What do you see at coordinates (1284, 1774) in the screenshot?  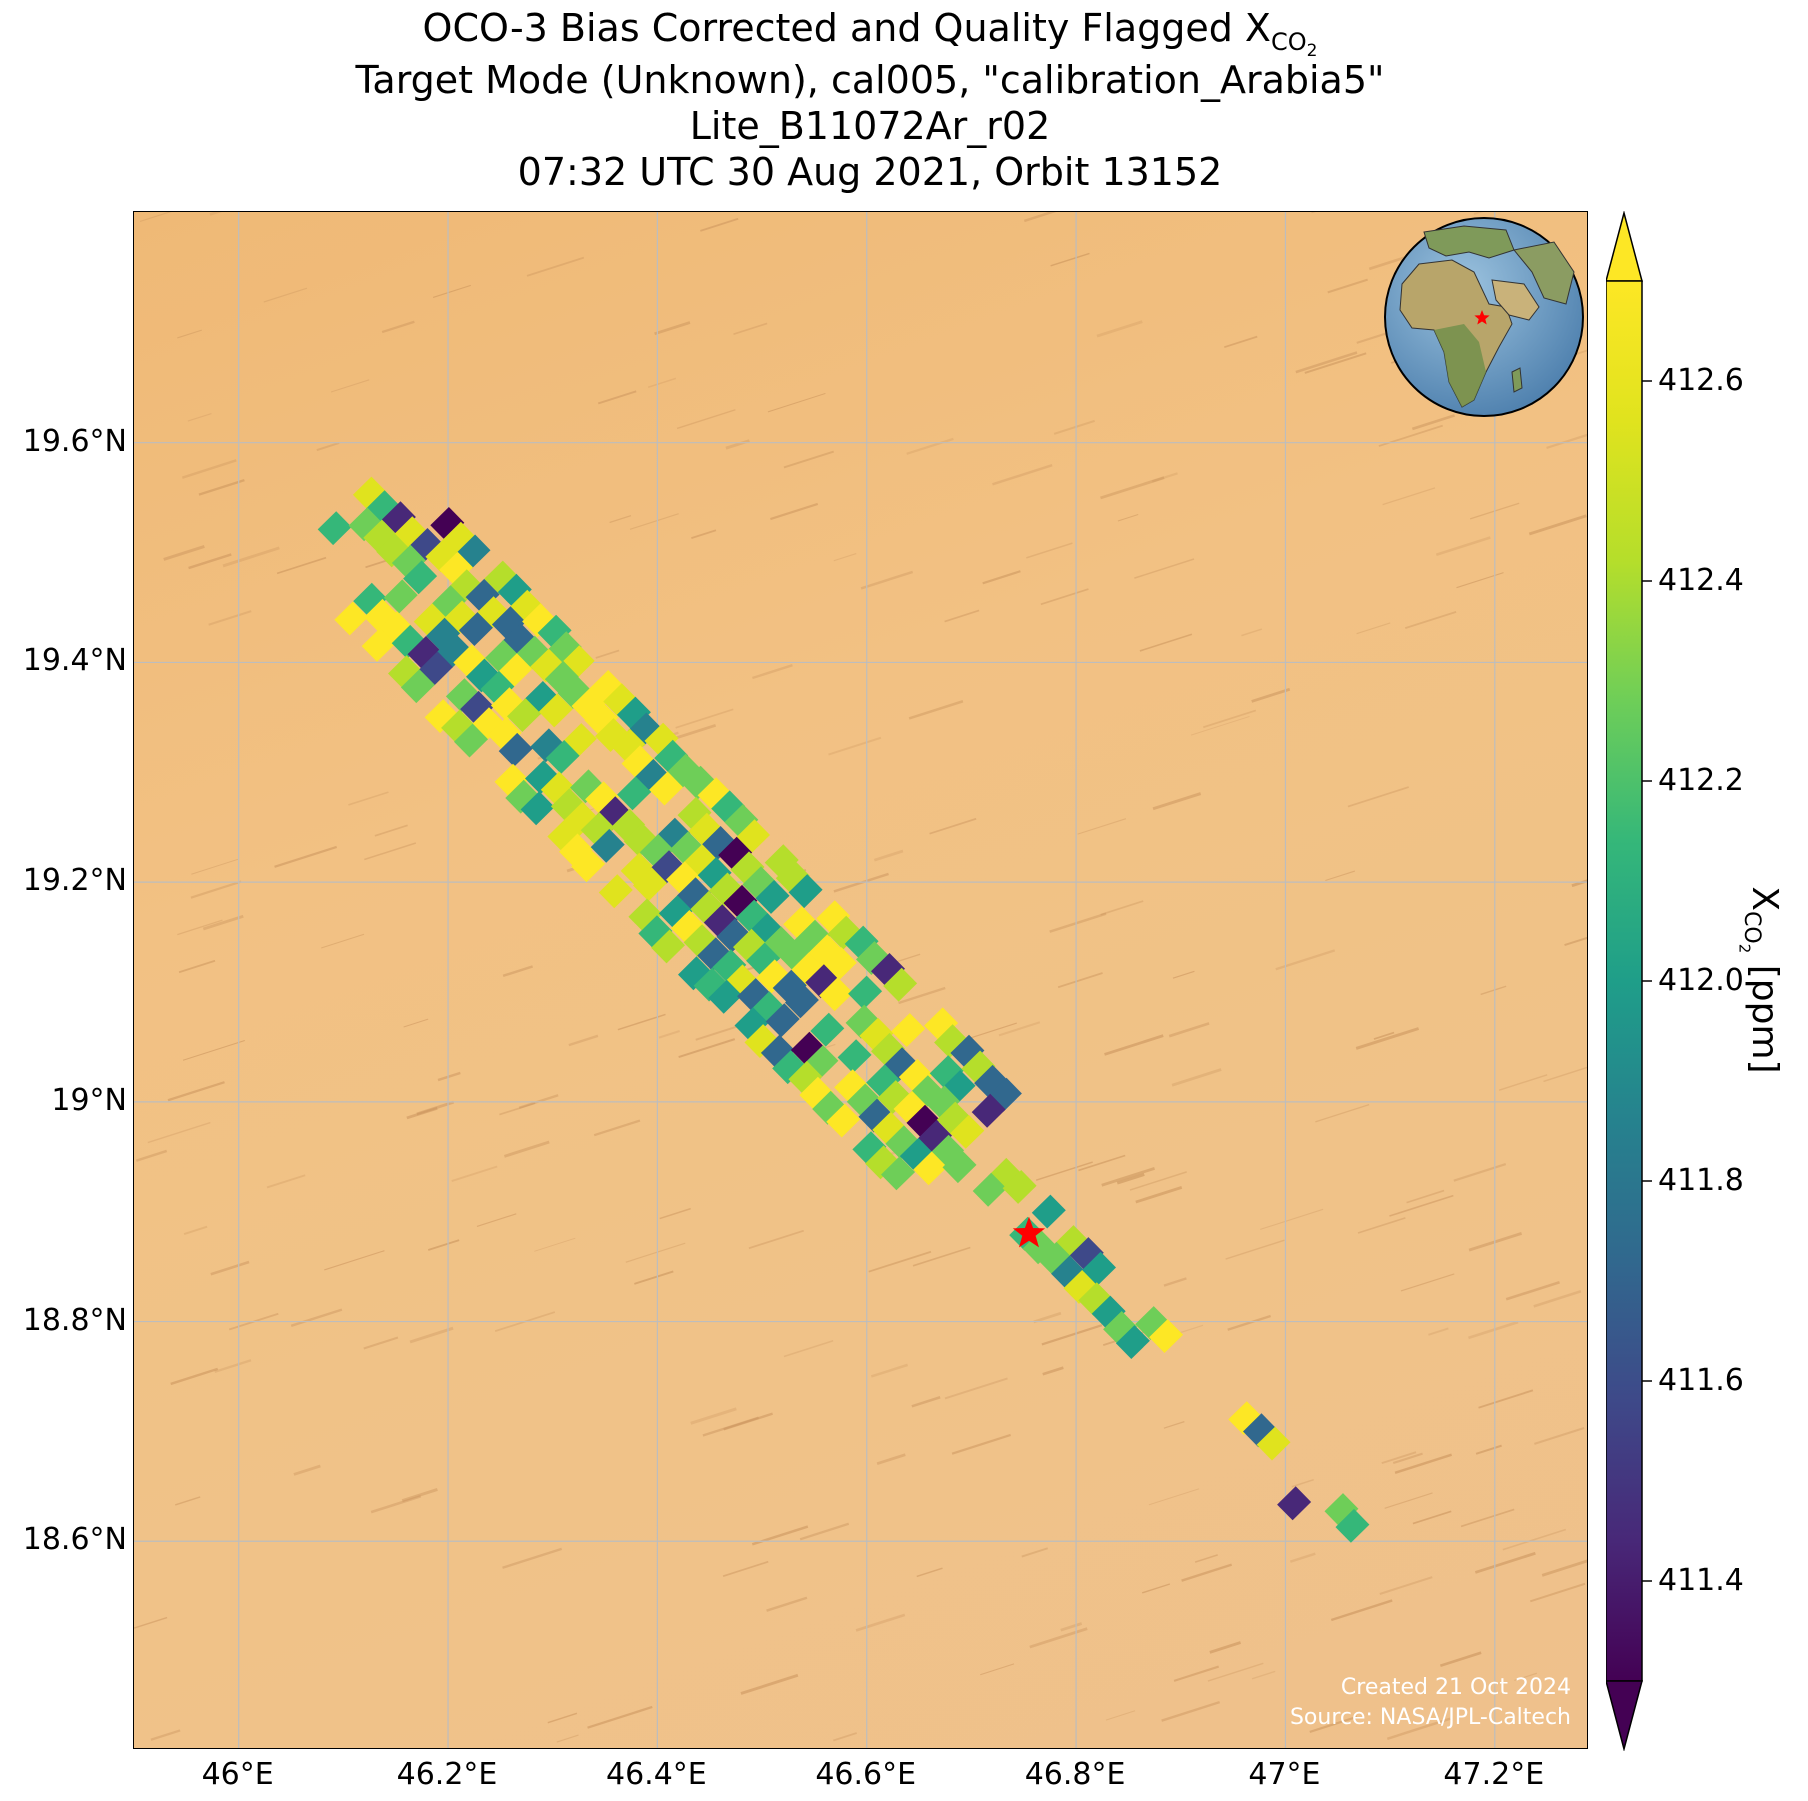 I see `lon-tick-label: 47°E` at bounding box center [1284, 1774].